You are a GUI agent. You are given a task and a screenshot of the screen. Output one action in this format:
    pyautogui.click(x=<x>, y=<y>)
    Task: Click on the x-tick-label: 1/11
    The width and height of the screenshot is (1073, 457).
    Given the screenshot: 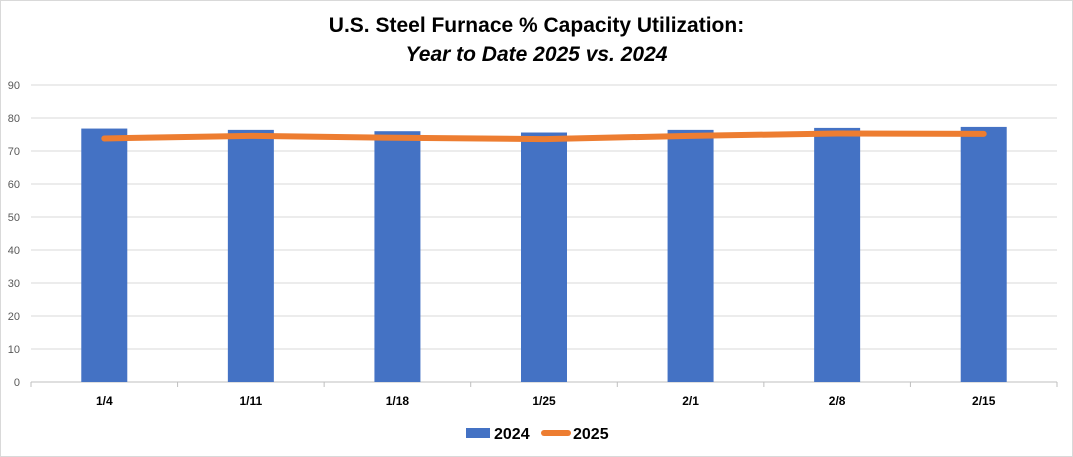 What is the action you would take?
    pyautogui.click(x=251, y=401)
    